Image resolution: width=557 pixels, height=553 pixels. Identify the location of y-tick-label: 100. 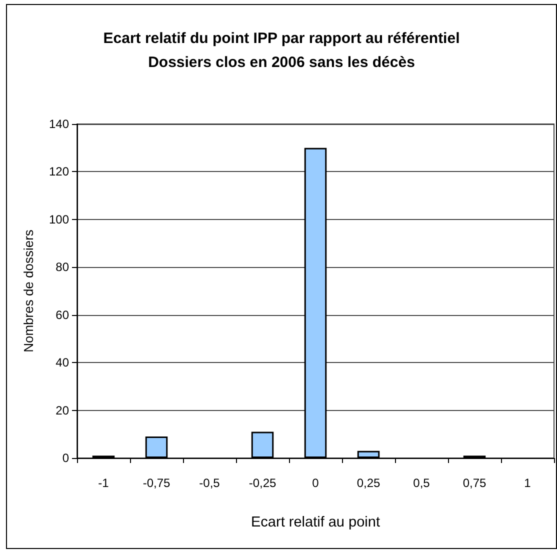
(59, 219).